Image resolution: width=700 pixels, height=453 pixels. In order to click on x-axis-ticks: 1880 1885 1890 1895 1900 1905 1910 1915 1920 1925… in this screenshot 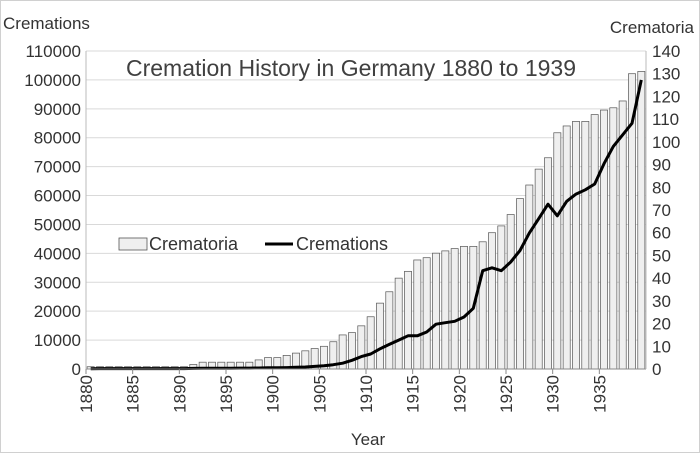, I will do `click(343, 391)`.